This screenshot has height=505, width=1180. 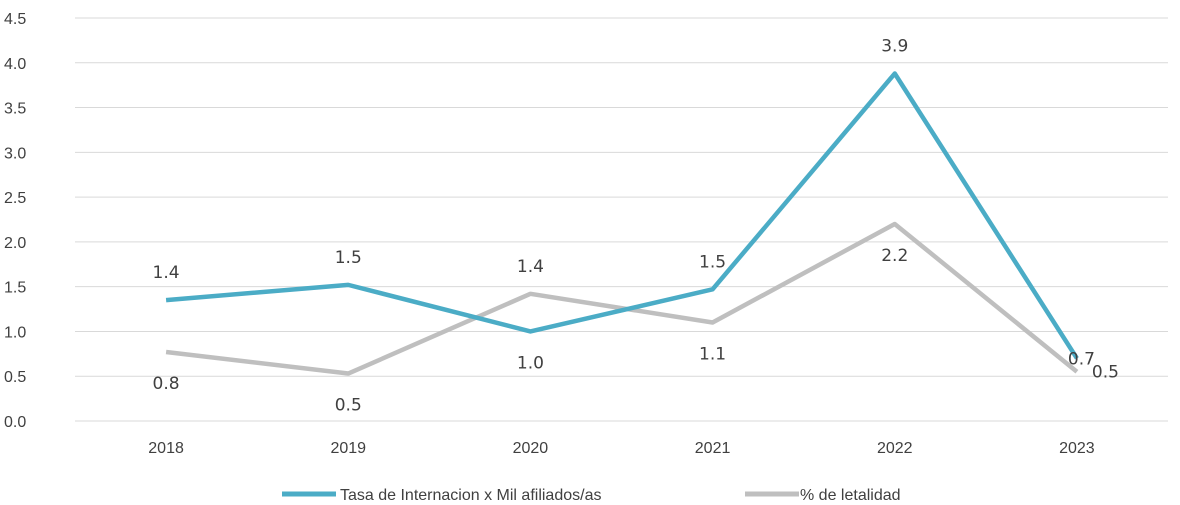 What do you see at coordinates (15, 109) in the screenshot?
I see `y-tick-label: 3.5` at bounding box center [15, 109].